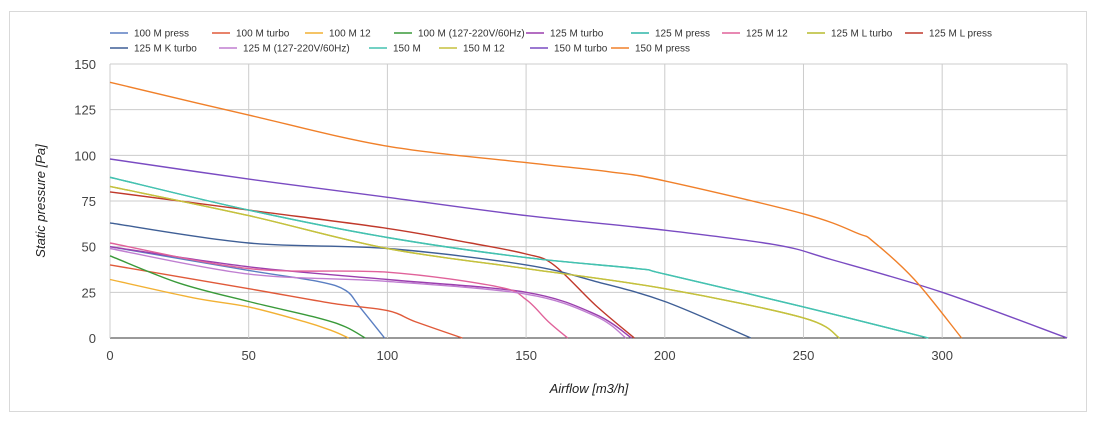 The image size is (1095, 428). I want to click on x-tick-label: 0, so click(109, 355).